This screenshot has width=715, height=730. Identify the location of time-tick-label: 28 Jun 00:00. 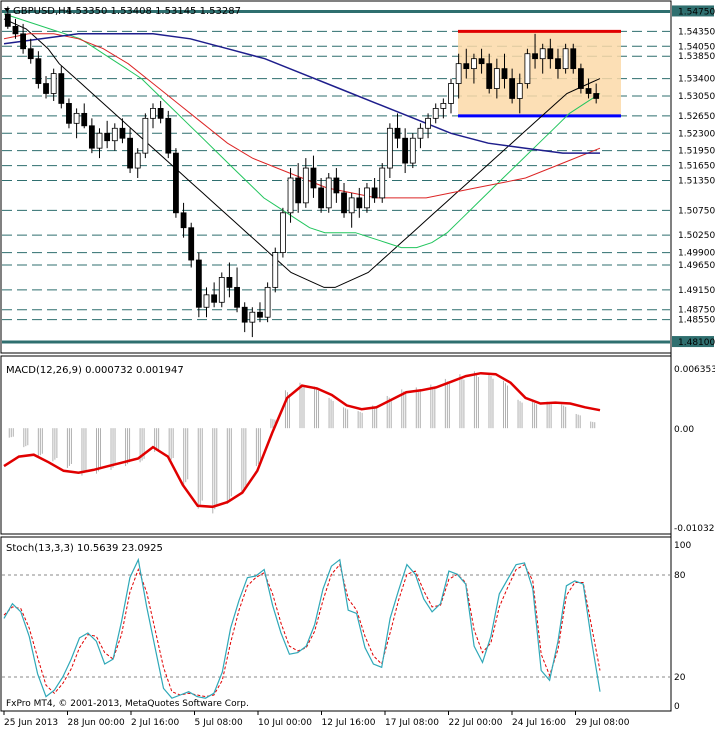
(96, 723).